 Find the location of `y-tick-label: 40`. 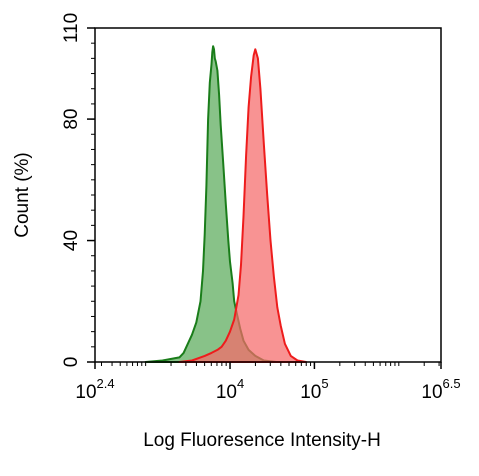

y-tick-label: 40 is located at coordinates (71, 240).